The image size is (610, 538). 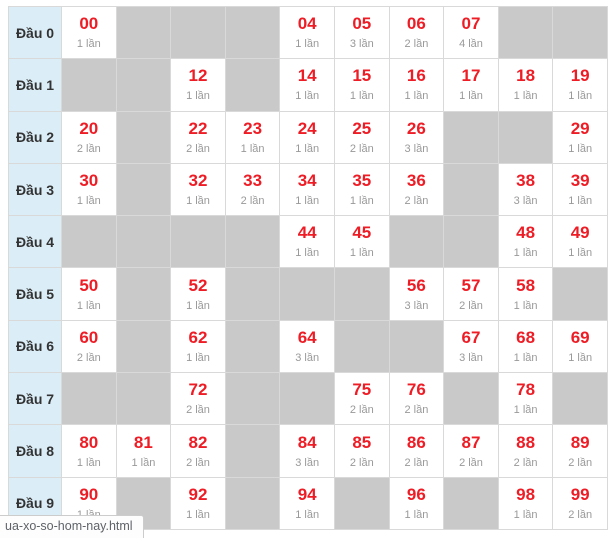 I want to click on empty-cell-row5-col5, so click(x=361, y=294).